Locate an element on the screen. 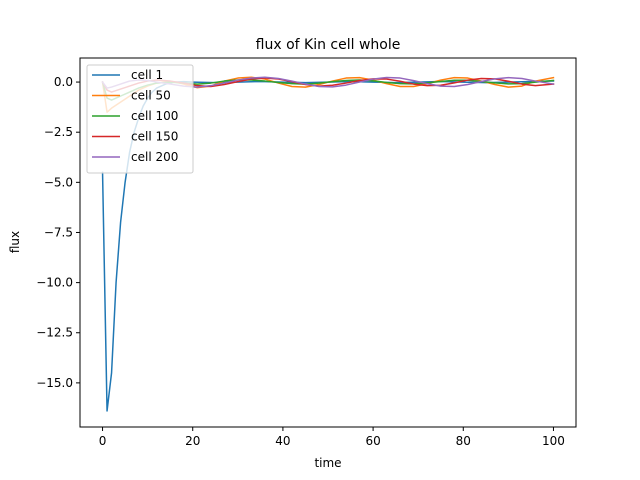  x-tick-label: 80 is located at coordinates (463, 441).